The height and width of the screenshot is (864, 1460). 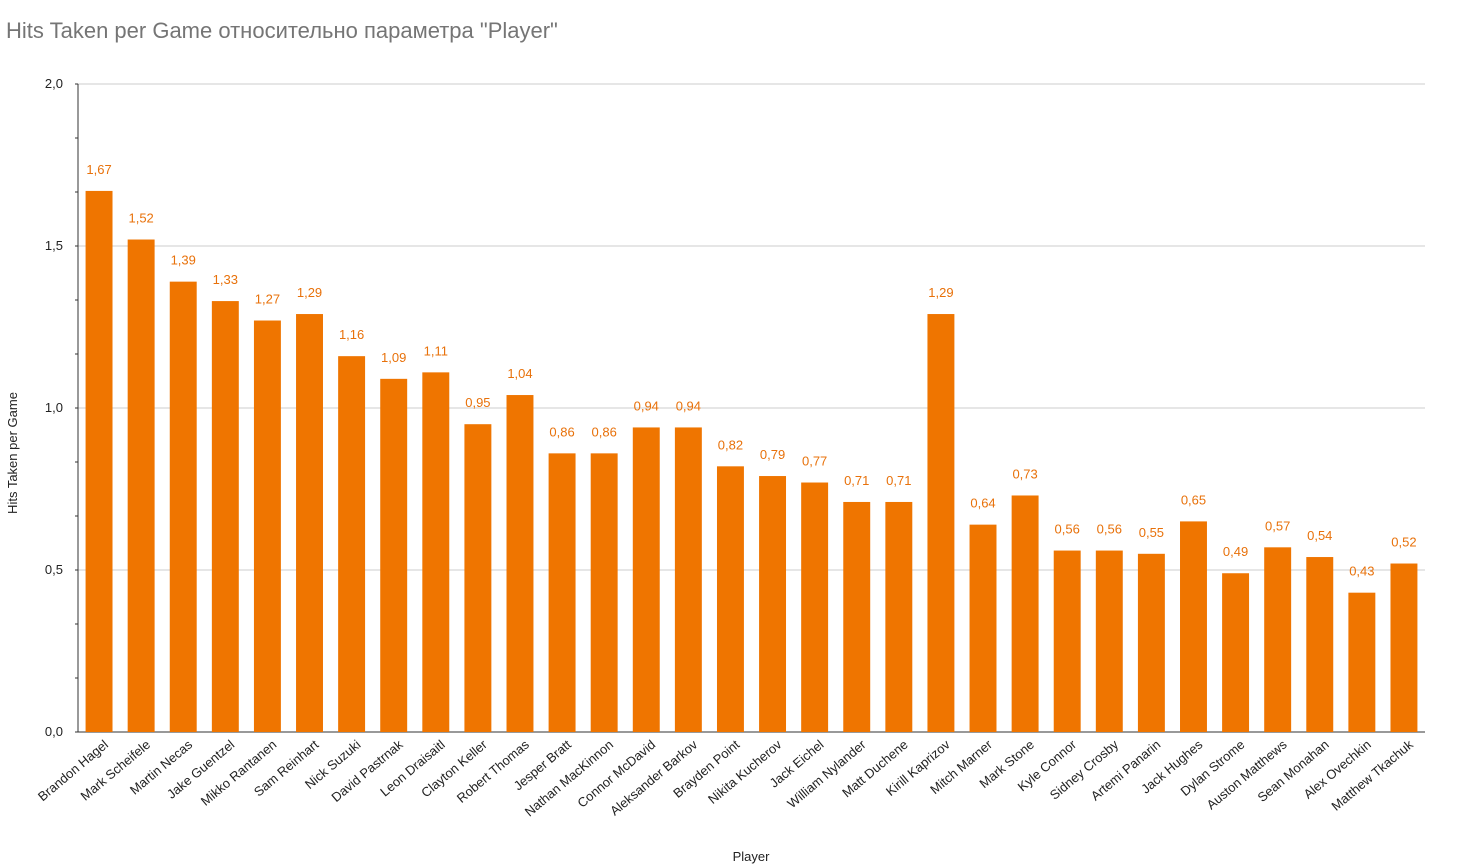 I want to click on data-label: 1,27, so click(x=267, y=299).